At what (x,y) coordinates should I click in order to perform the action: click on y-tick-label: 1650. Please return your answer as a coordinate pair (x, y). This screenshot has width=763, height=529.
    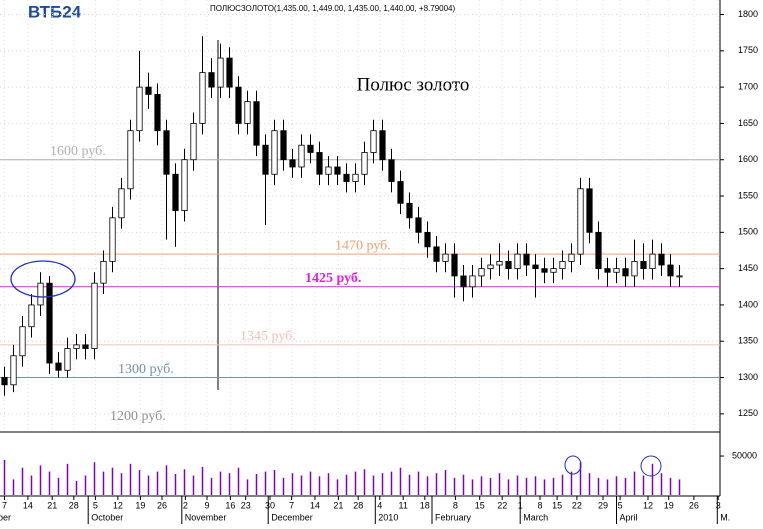
    Looking at the image, I should click on (748, 123).